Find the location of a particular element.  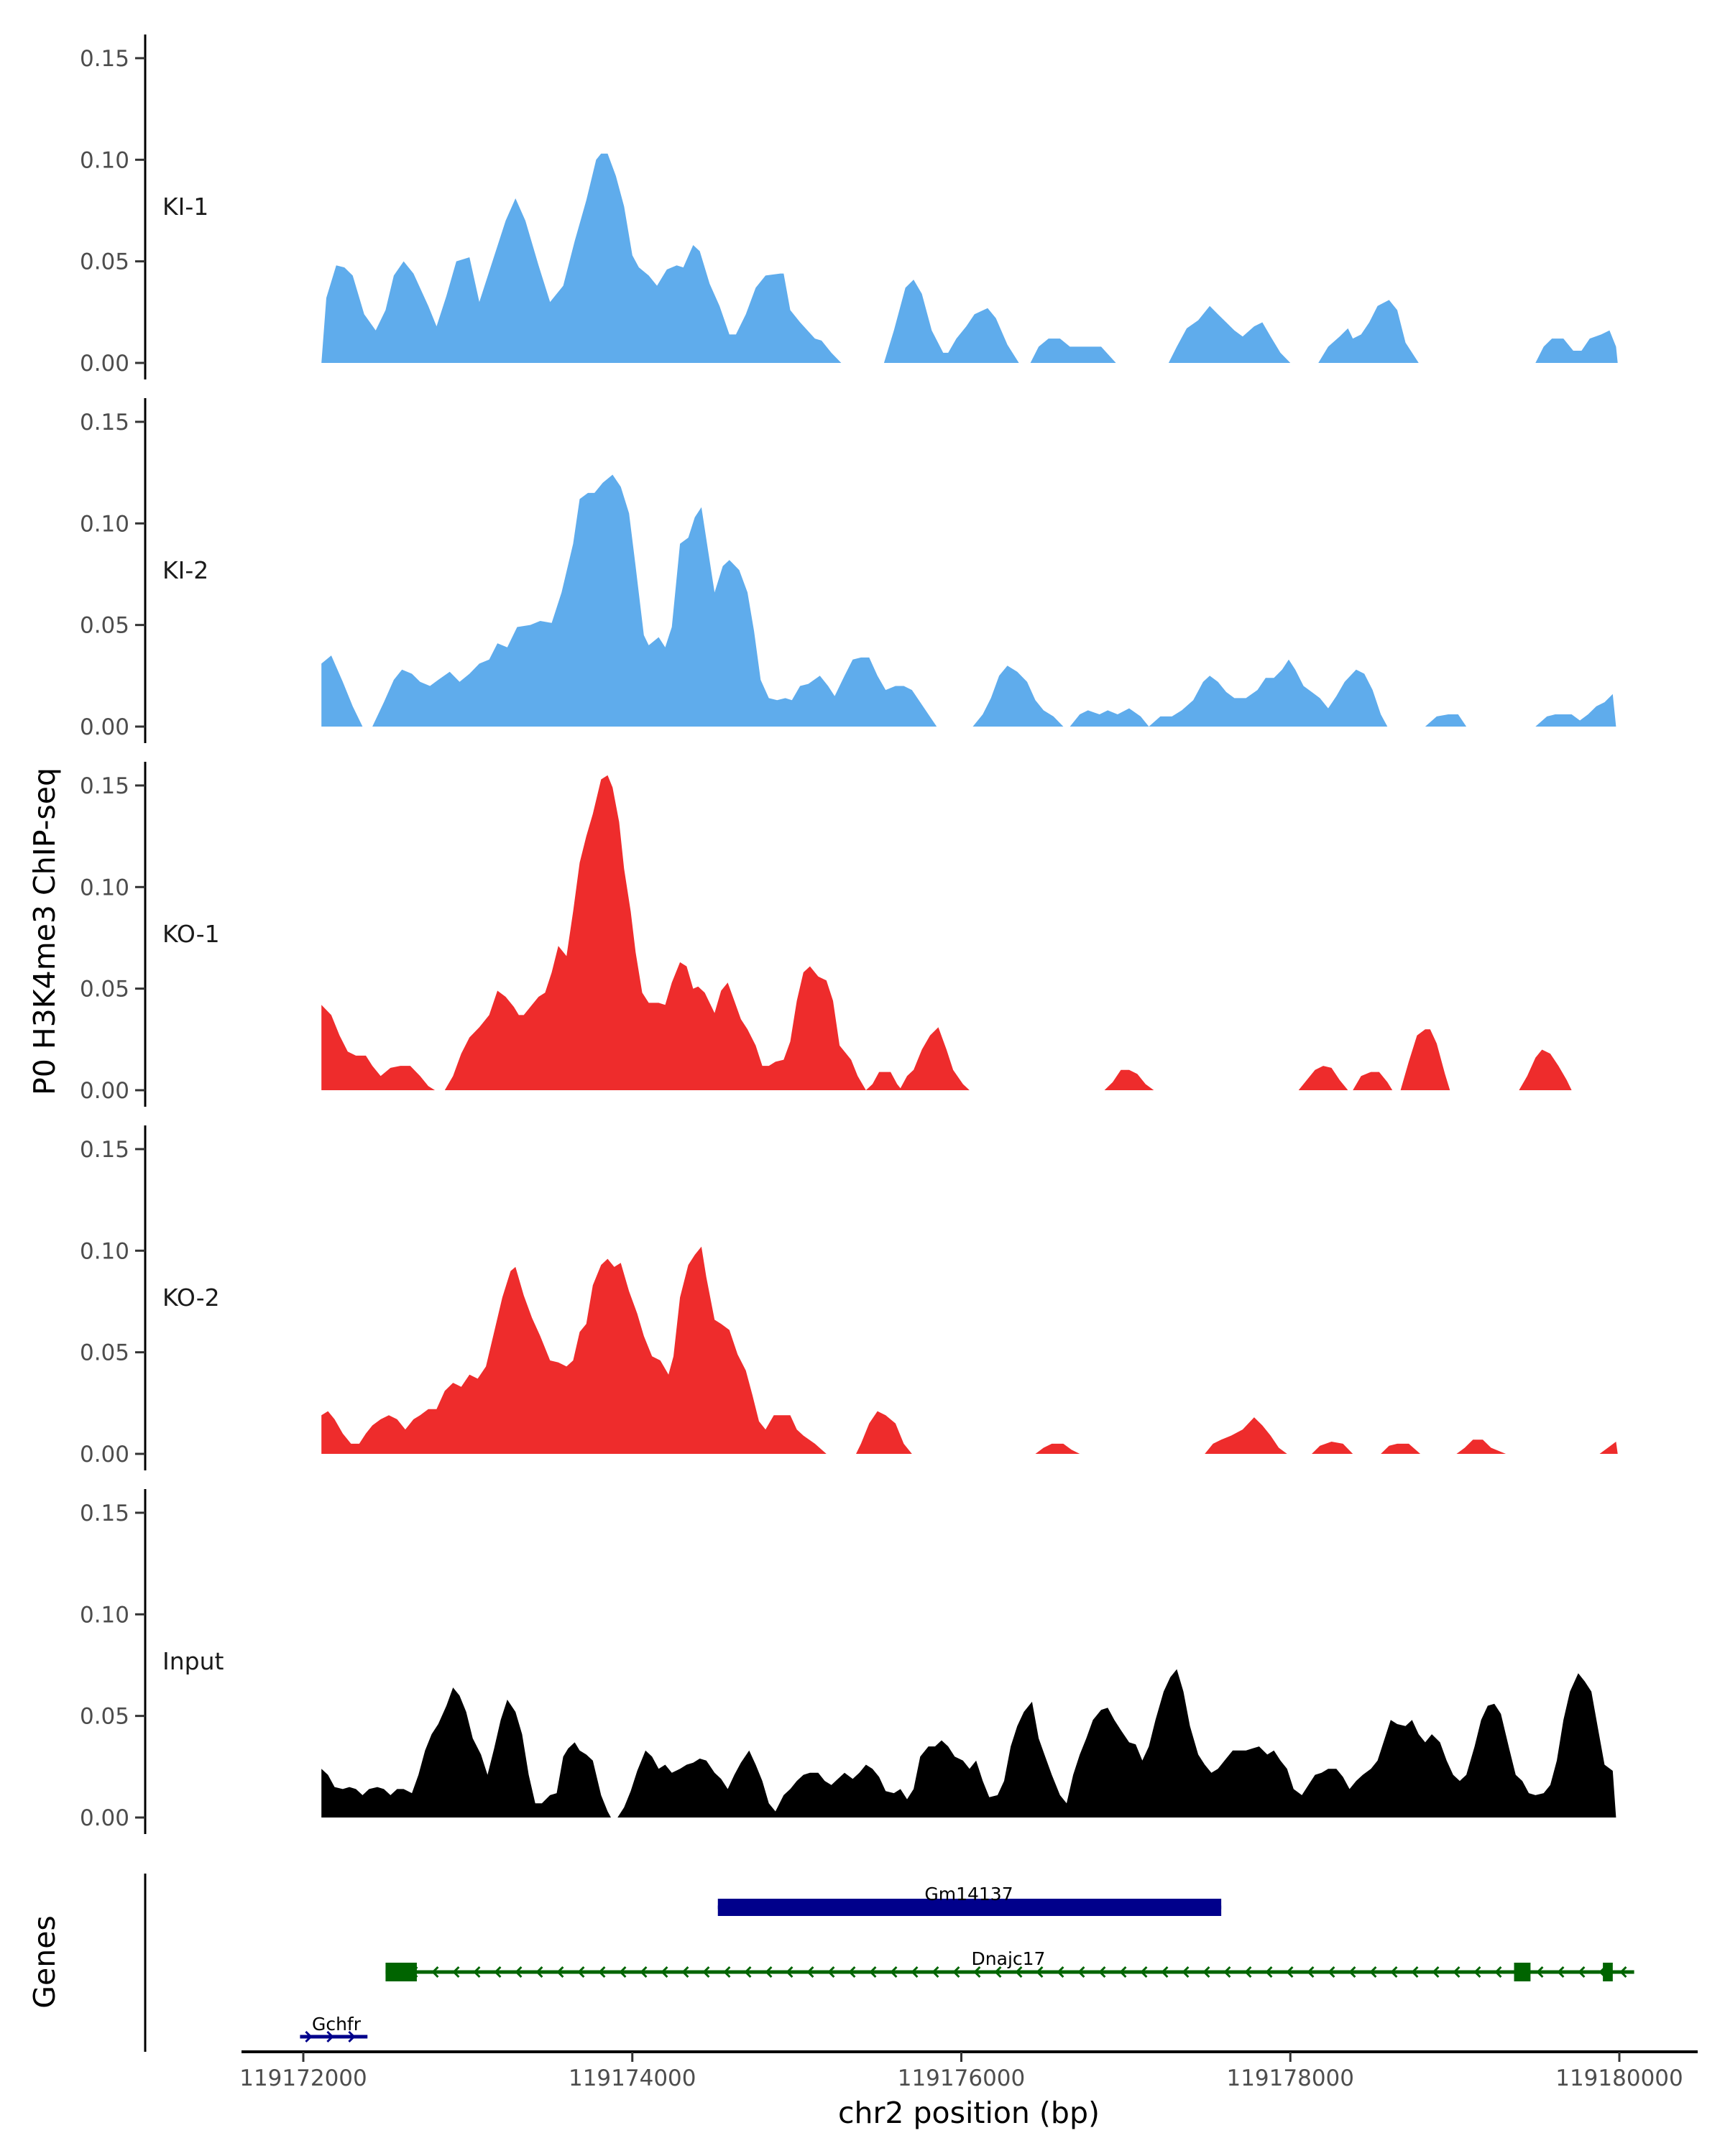

gene-label: Gm14137 is located at coordinates (968, 1894).